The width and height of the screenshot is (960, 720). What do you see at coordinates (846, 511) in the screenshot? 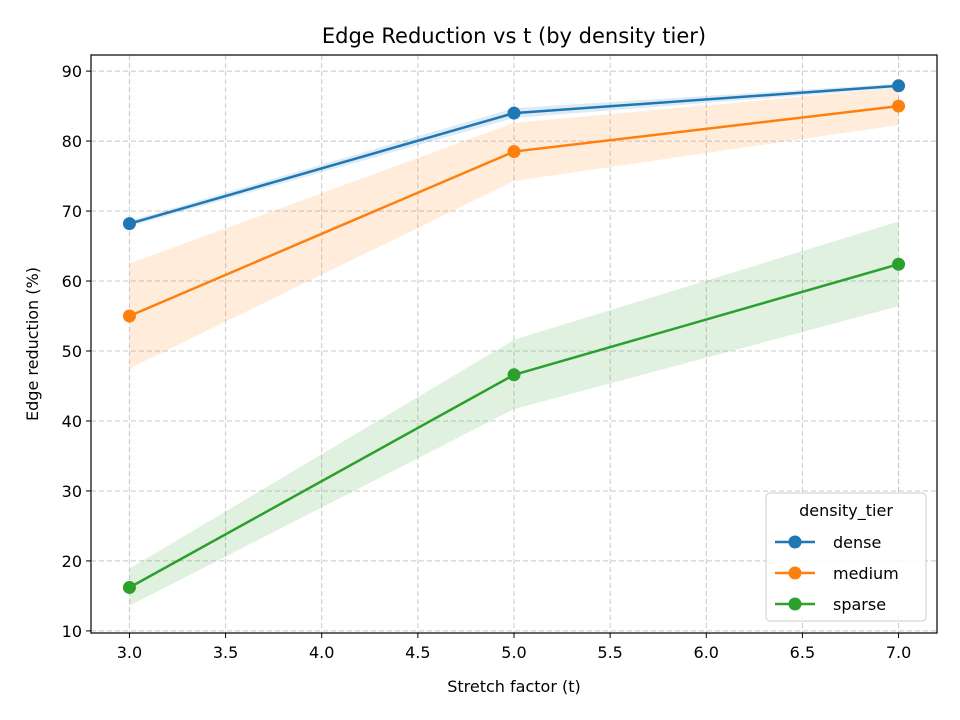
I see `legend-title: density_tier` at bounding box center [846, 511].